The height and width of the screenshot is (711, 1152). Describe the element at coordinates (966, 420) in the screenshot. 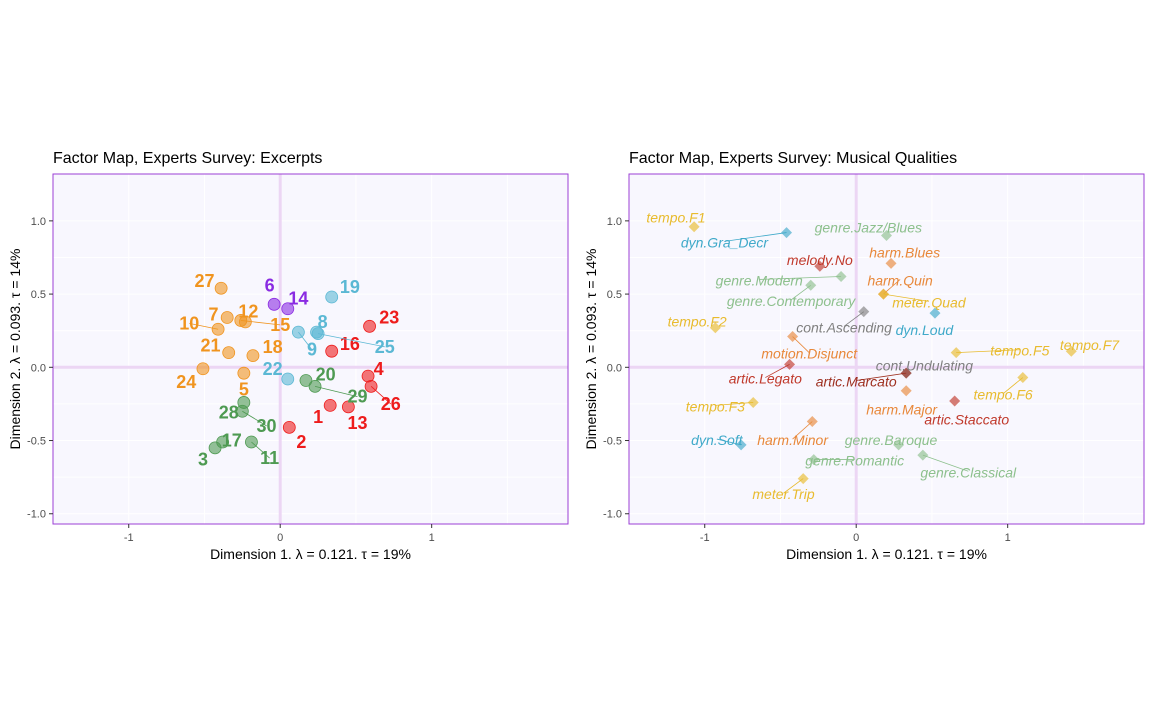

I see `point-label: artic.Staccato` at that location.